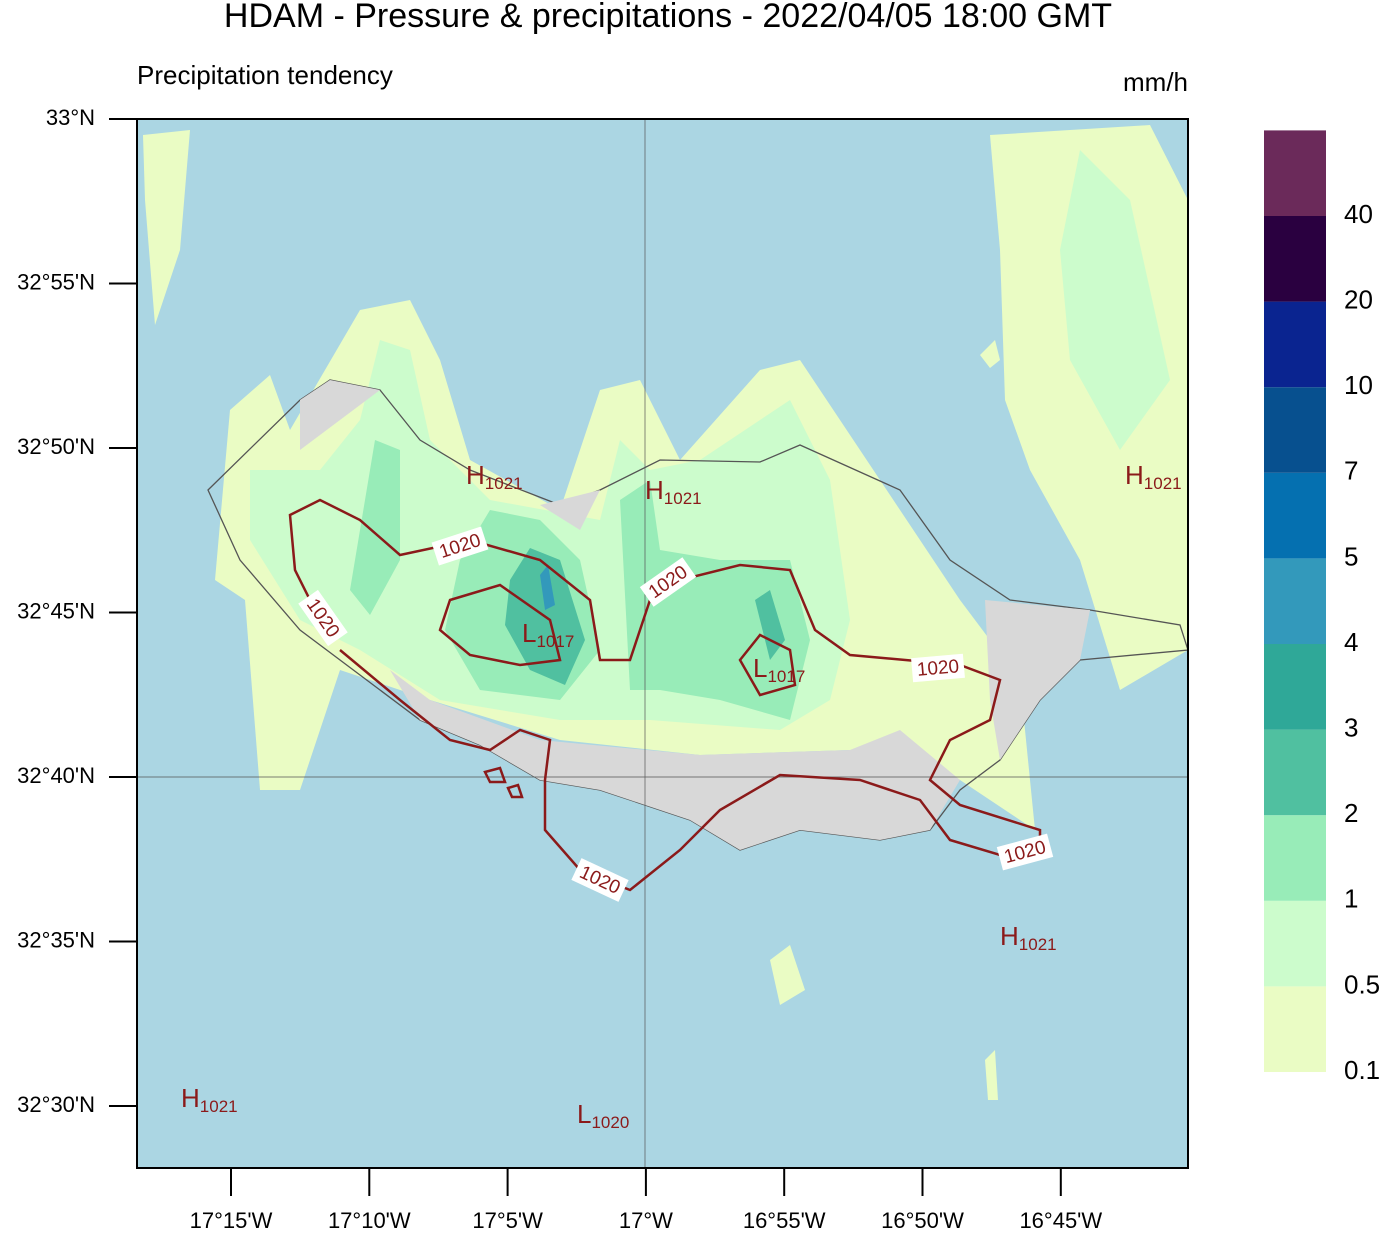  What do you see at coordinates (56, 939) in the screenshot?
I see `lat-label: 32°35'N` at bounding box center [56, 939].